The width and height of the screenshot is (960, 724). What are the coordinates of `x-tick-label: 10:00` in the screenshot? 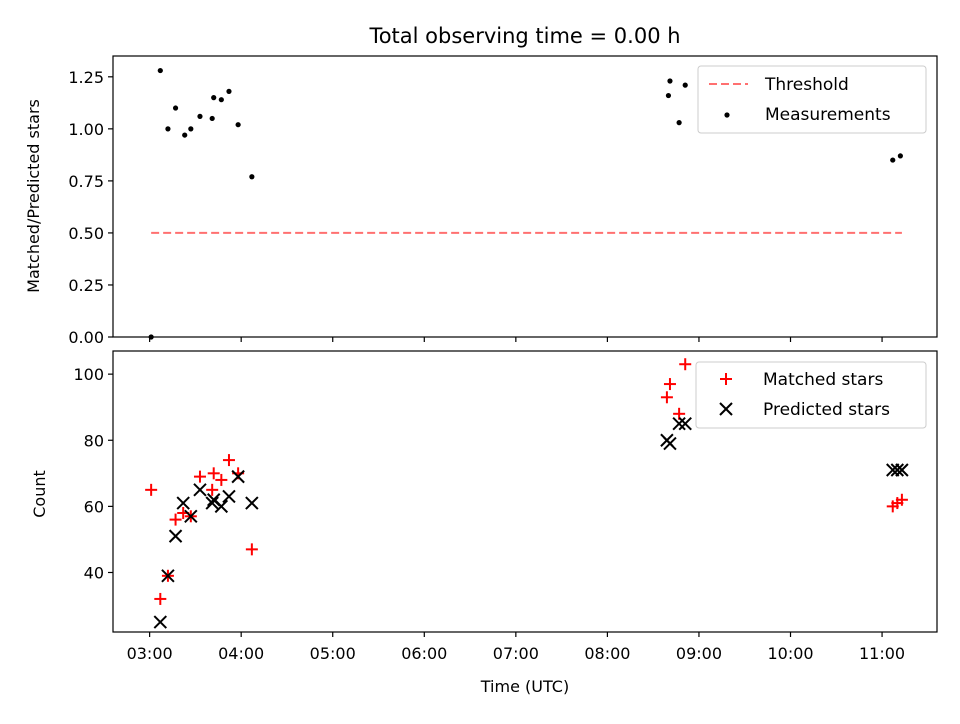 It's located at (790, 653).